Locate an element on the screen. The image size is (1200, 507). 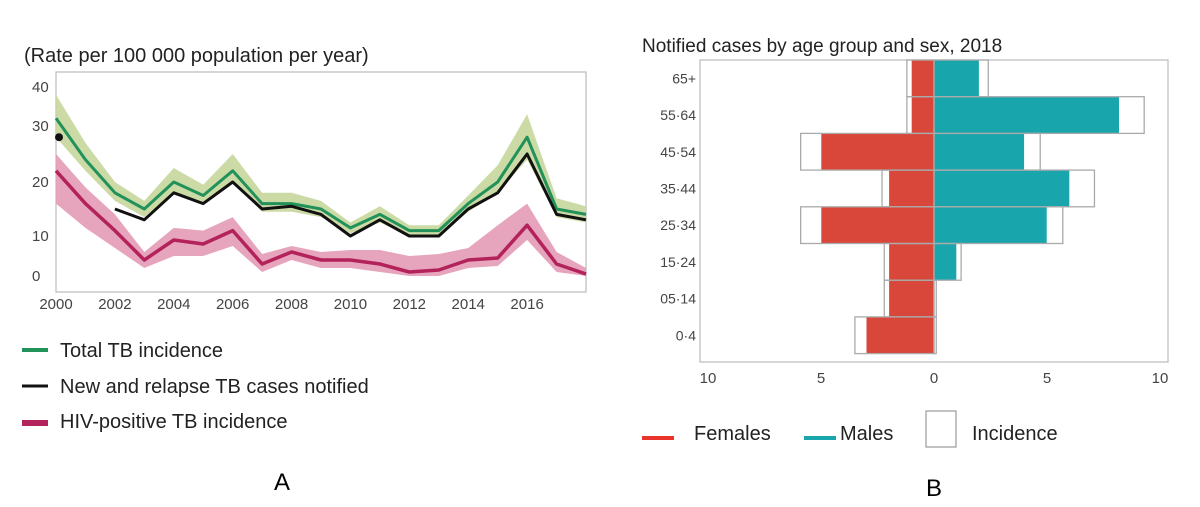
age-label-0-4: 0·4 is located at coordinates (686, 335).